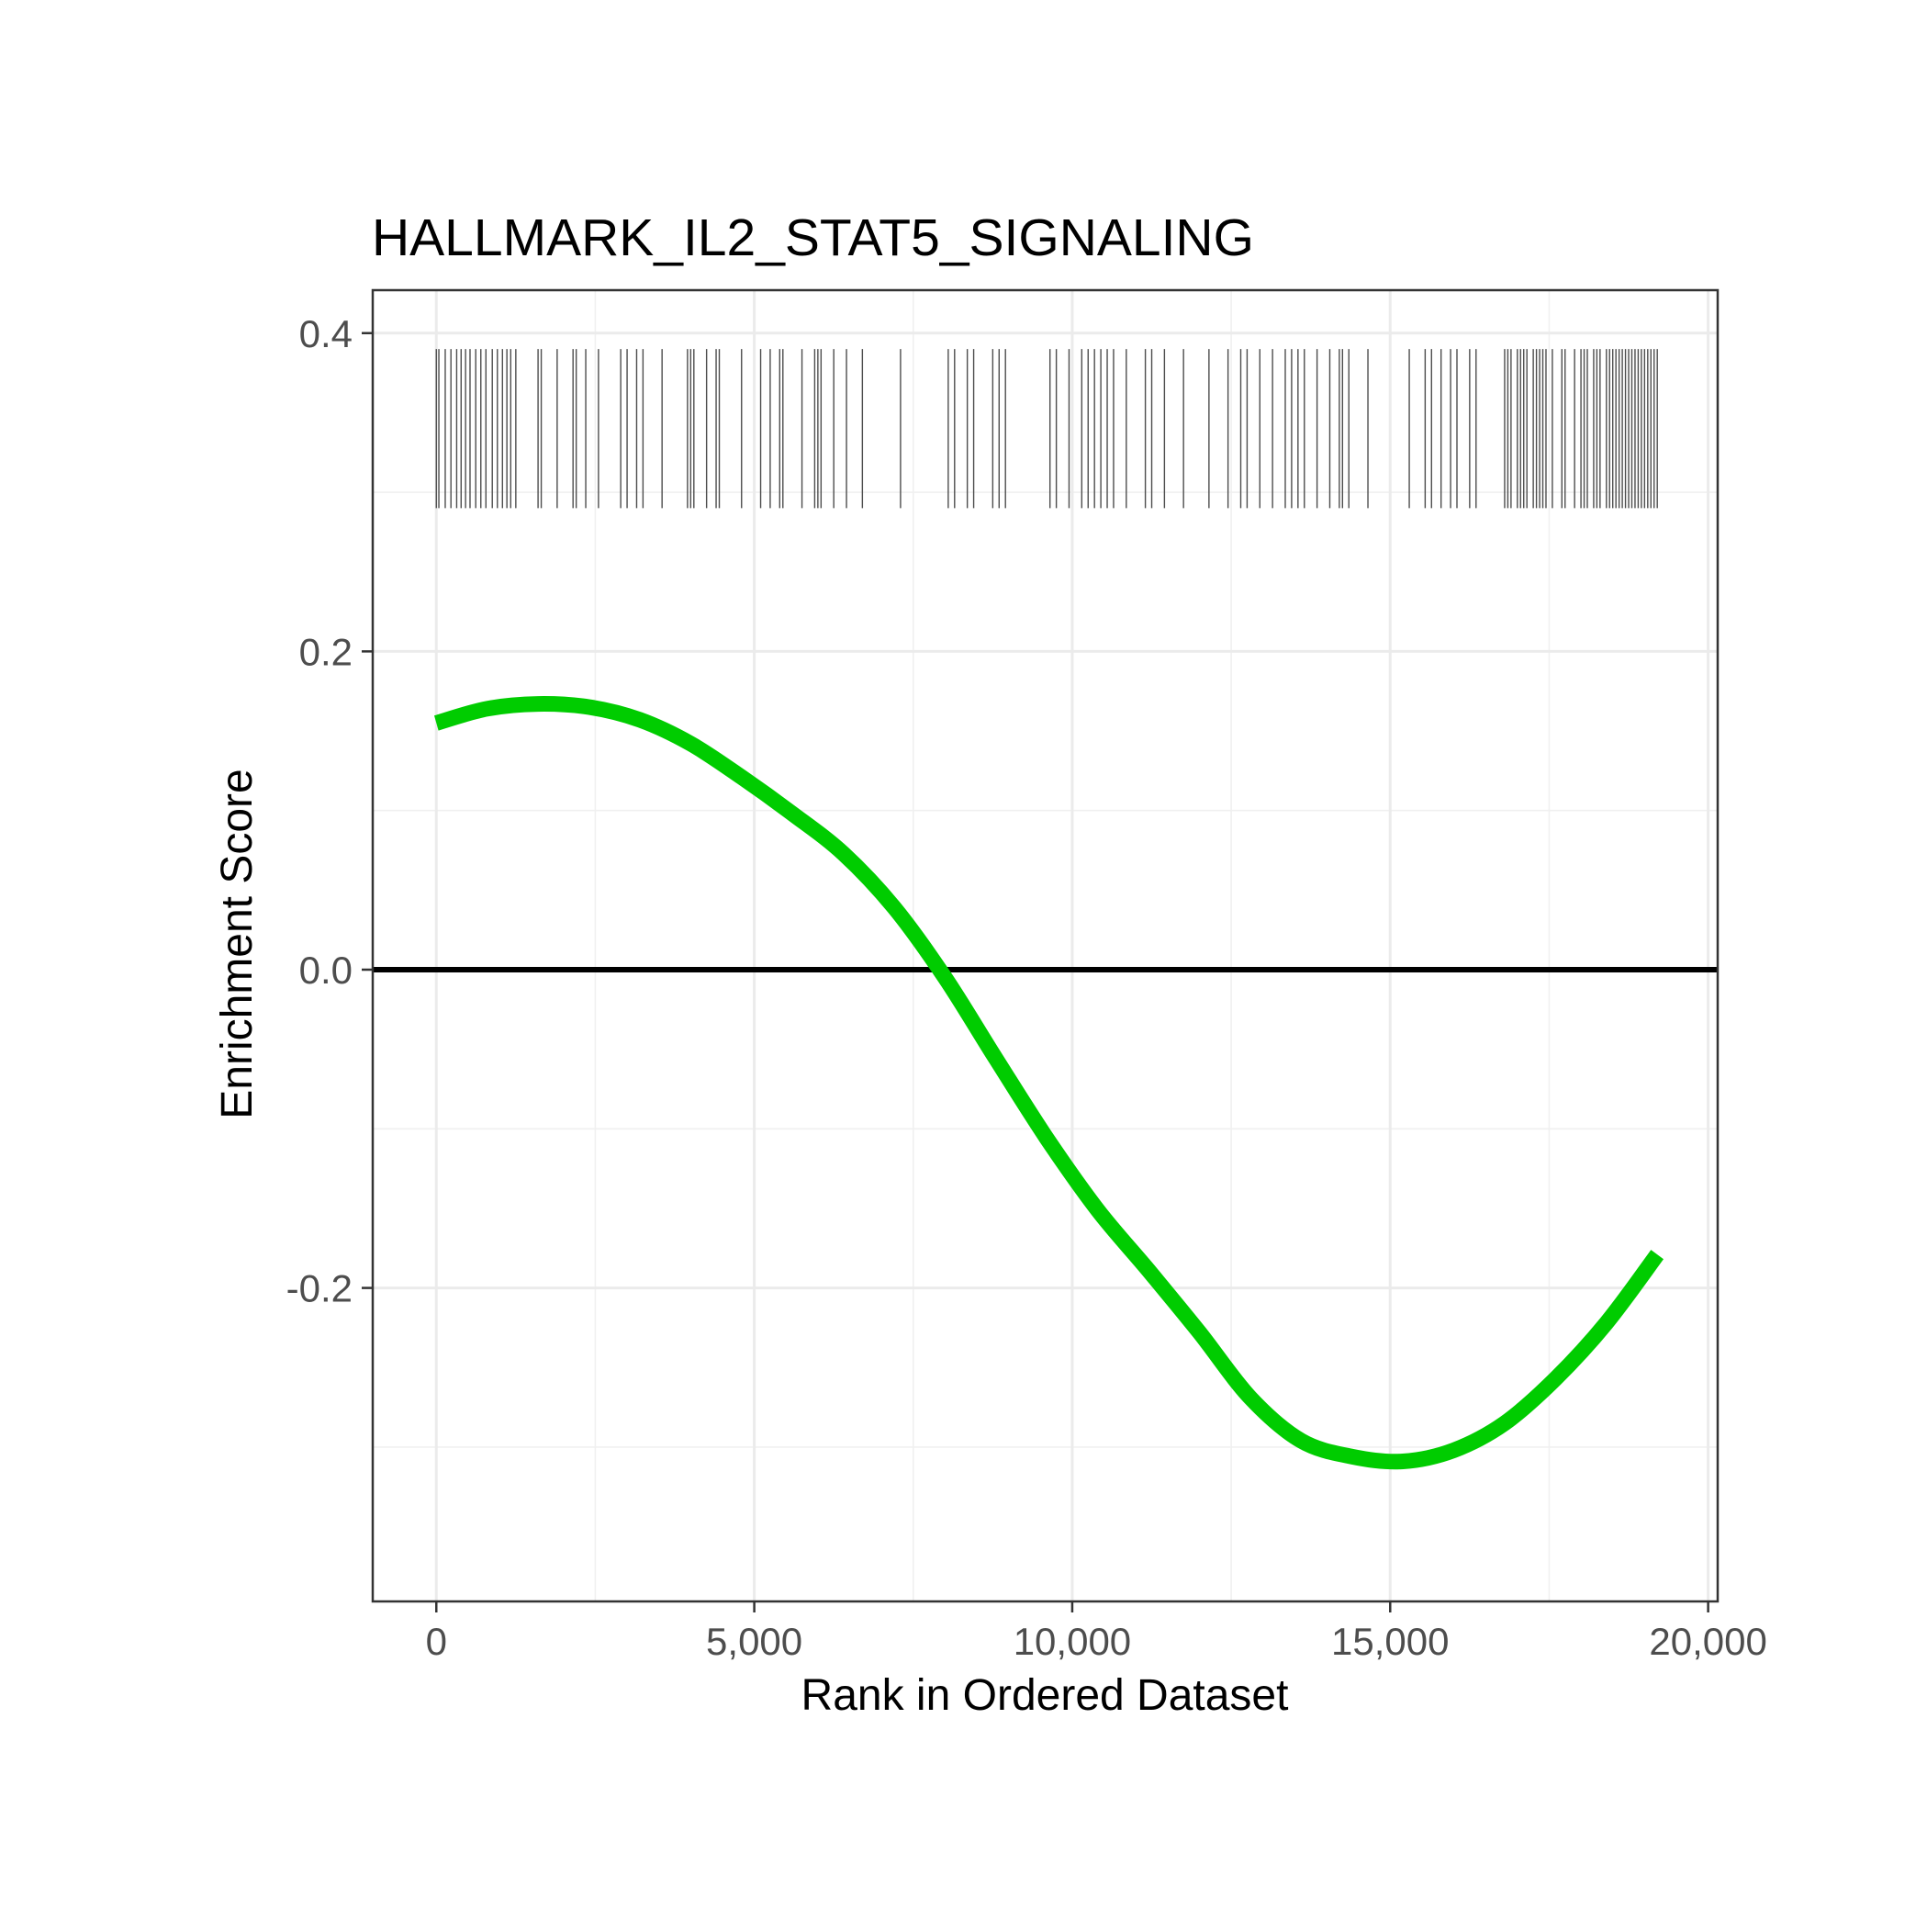 This screenshot has height=1932, width=1927. What do you see at coordinates (238, 944) in the screenshot?
I see `y-axis-title: Enrichment Score` at bounding box center [238, 944].